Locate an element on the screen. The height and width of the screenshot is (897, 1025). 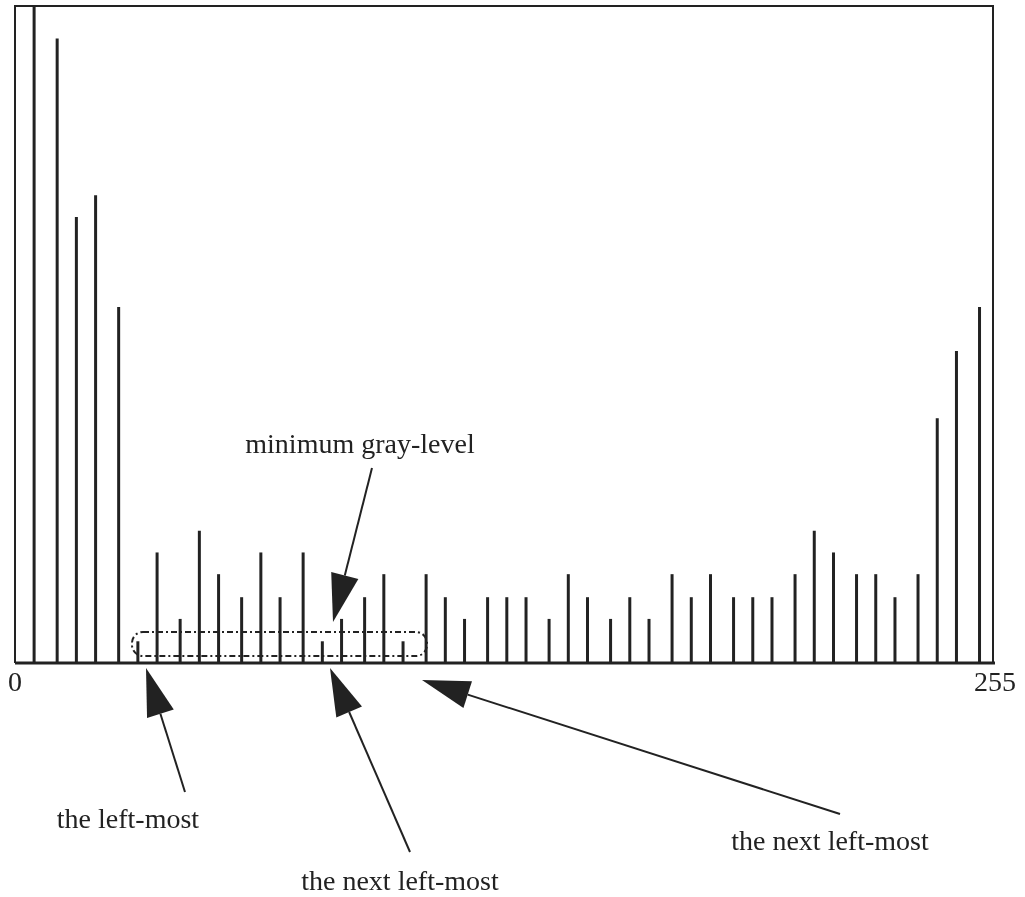
annotation: minimum gray-level is located at coordinates (360, 443).